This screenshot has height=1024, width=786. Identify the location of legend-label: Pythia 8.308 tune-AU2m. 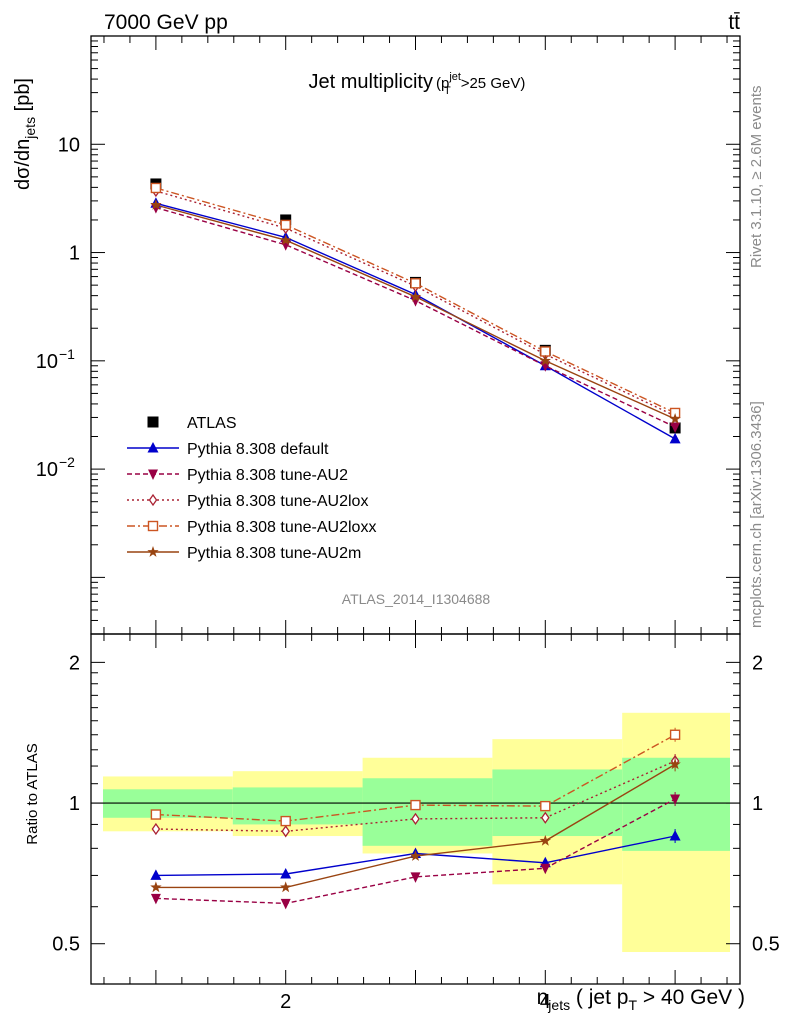
(274, 553).